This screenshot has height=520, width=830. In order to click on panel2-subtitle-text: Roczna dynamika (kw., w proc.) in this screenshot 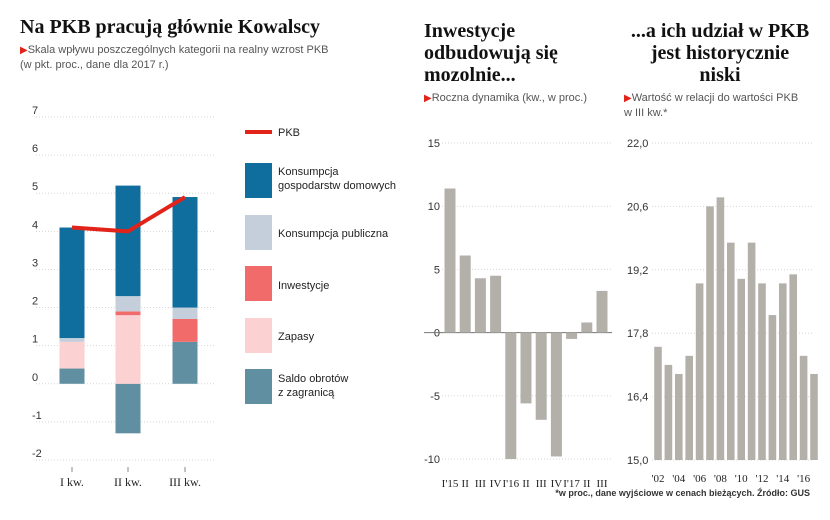, I will do `click(509, 98)`.